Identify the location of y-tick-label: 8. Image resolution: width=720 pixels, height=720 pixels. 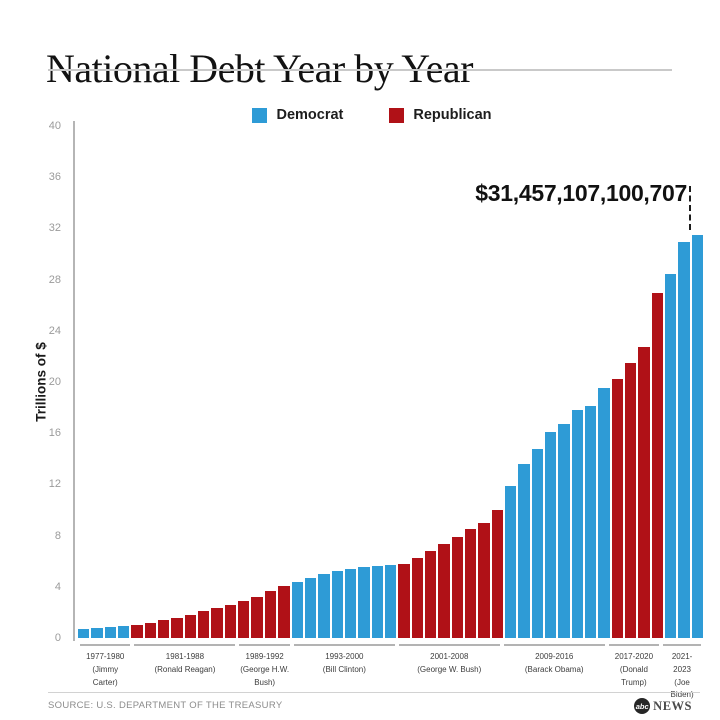
(57, 535).